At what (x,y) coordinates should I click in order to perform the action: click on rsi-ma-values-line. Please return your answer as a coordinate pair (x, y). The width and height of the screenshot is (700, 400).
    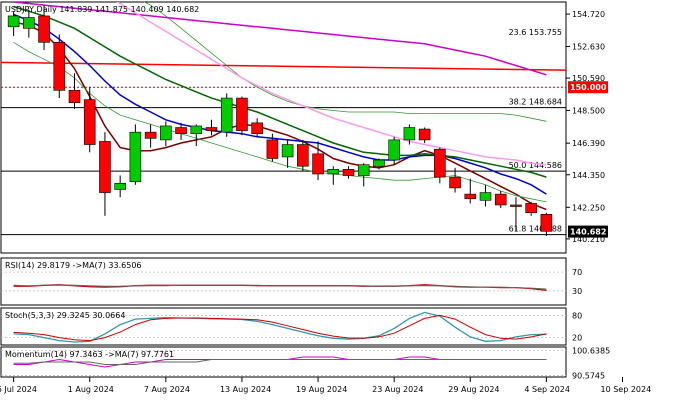
    Looking at the image, I should click on (280, 287).